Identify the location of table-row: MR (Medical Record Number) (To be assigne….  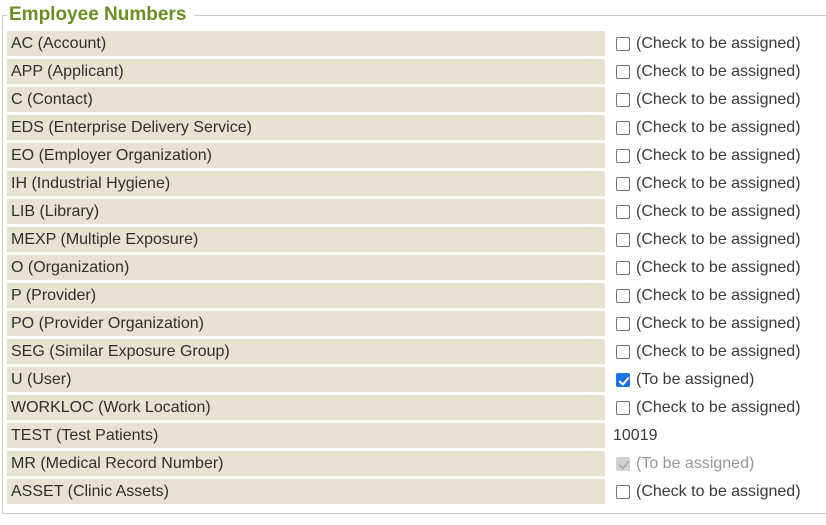
(416, 463).